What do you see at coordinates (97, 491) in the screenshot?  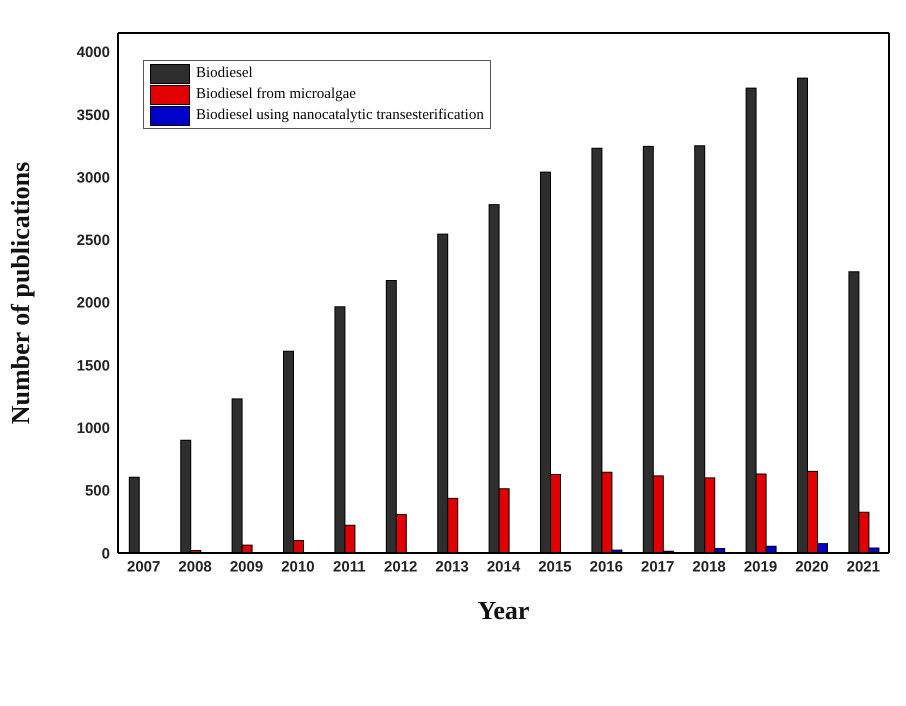 I see `y-tick-label: 500` at bounding box center [97, 491].